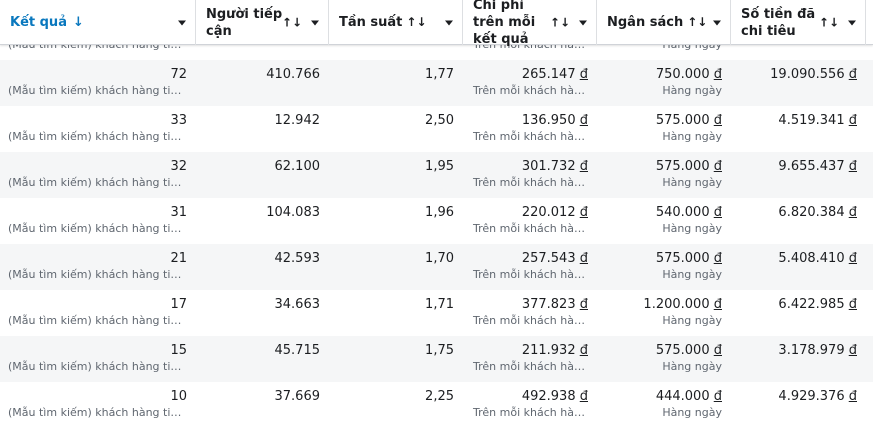 Image resolution: width=873 pixels, height=428 pixels. What do you see at coordinates (530, 23) in the screenshot?
I see `column-header-cost-per-result: Chi phí trên mỗi kết quả ↑↓` at bounding box center [530, 23].